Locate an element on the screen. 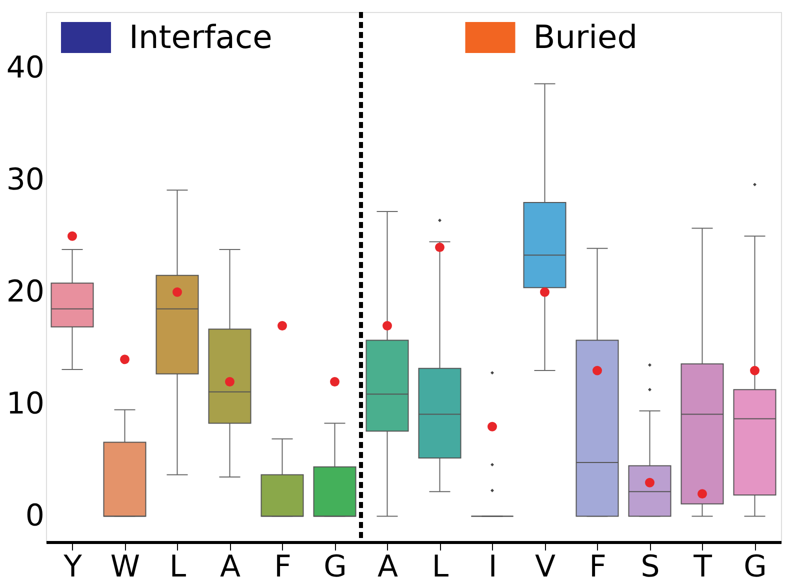  x-tick-label: I is located at coordinates (493, 567).